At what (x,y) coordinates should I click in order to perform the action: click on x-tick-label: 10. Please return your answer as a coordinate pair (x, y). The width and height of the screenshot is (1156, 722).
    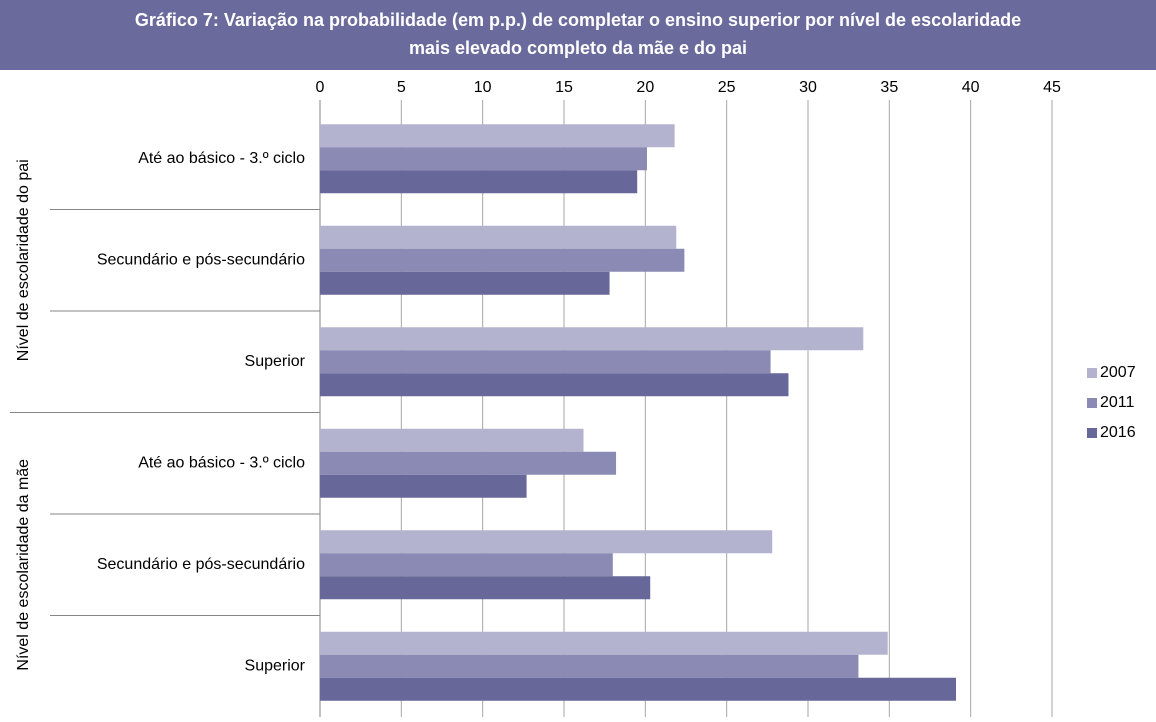
    Looking at the image, I should click on (483, 87).